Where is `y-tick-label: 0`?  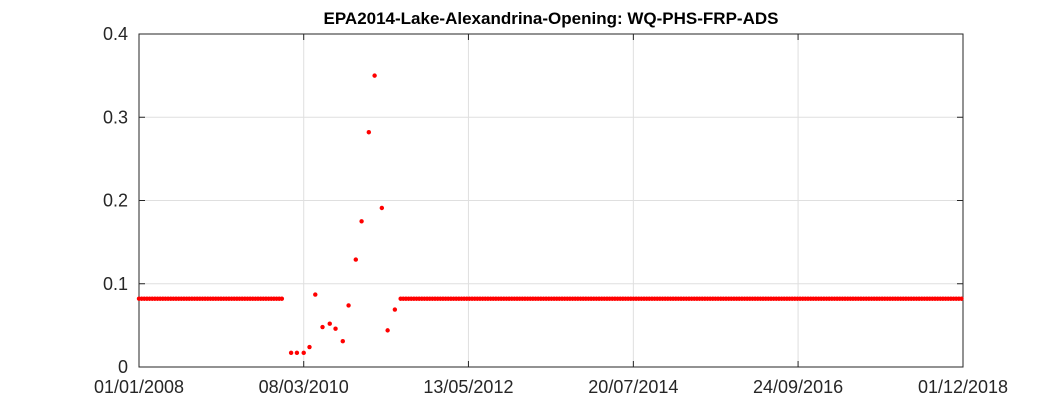 y-tick-label: 0 is located at coordinates (123, 367).